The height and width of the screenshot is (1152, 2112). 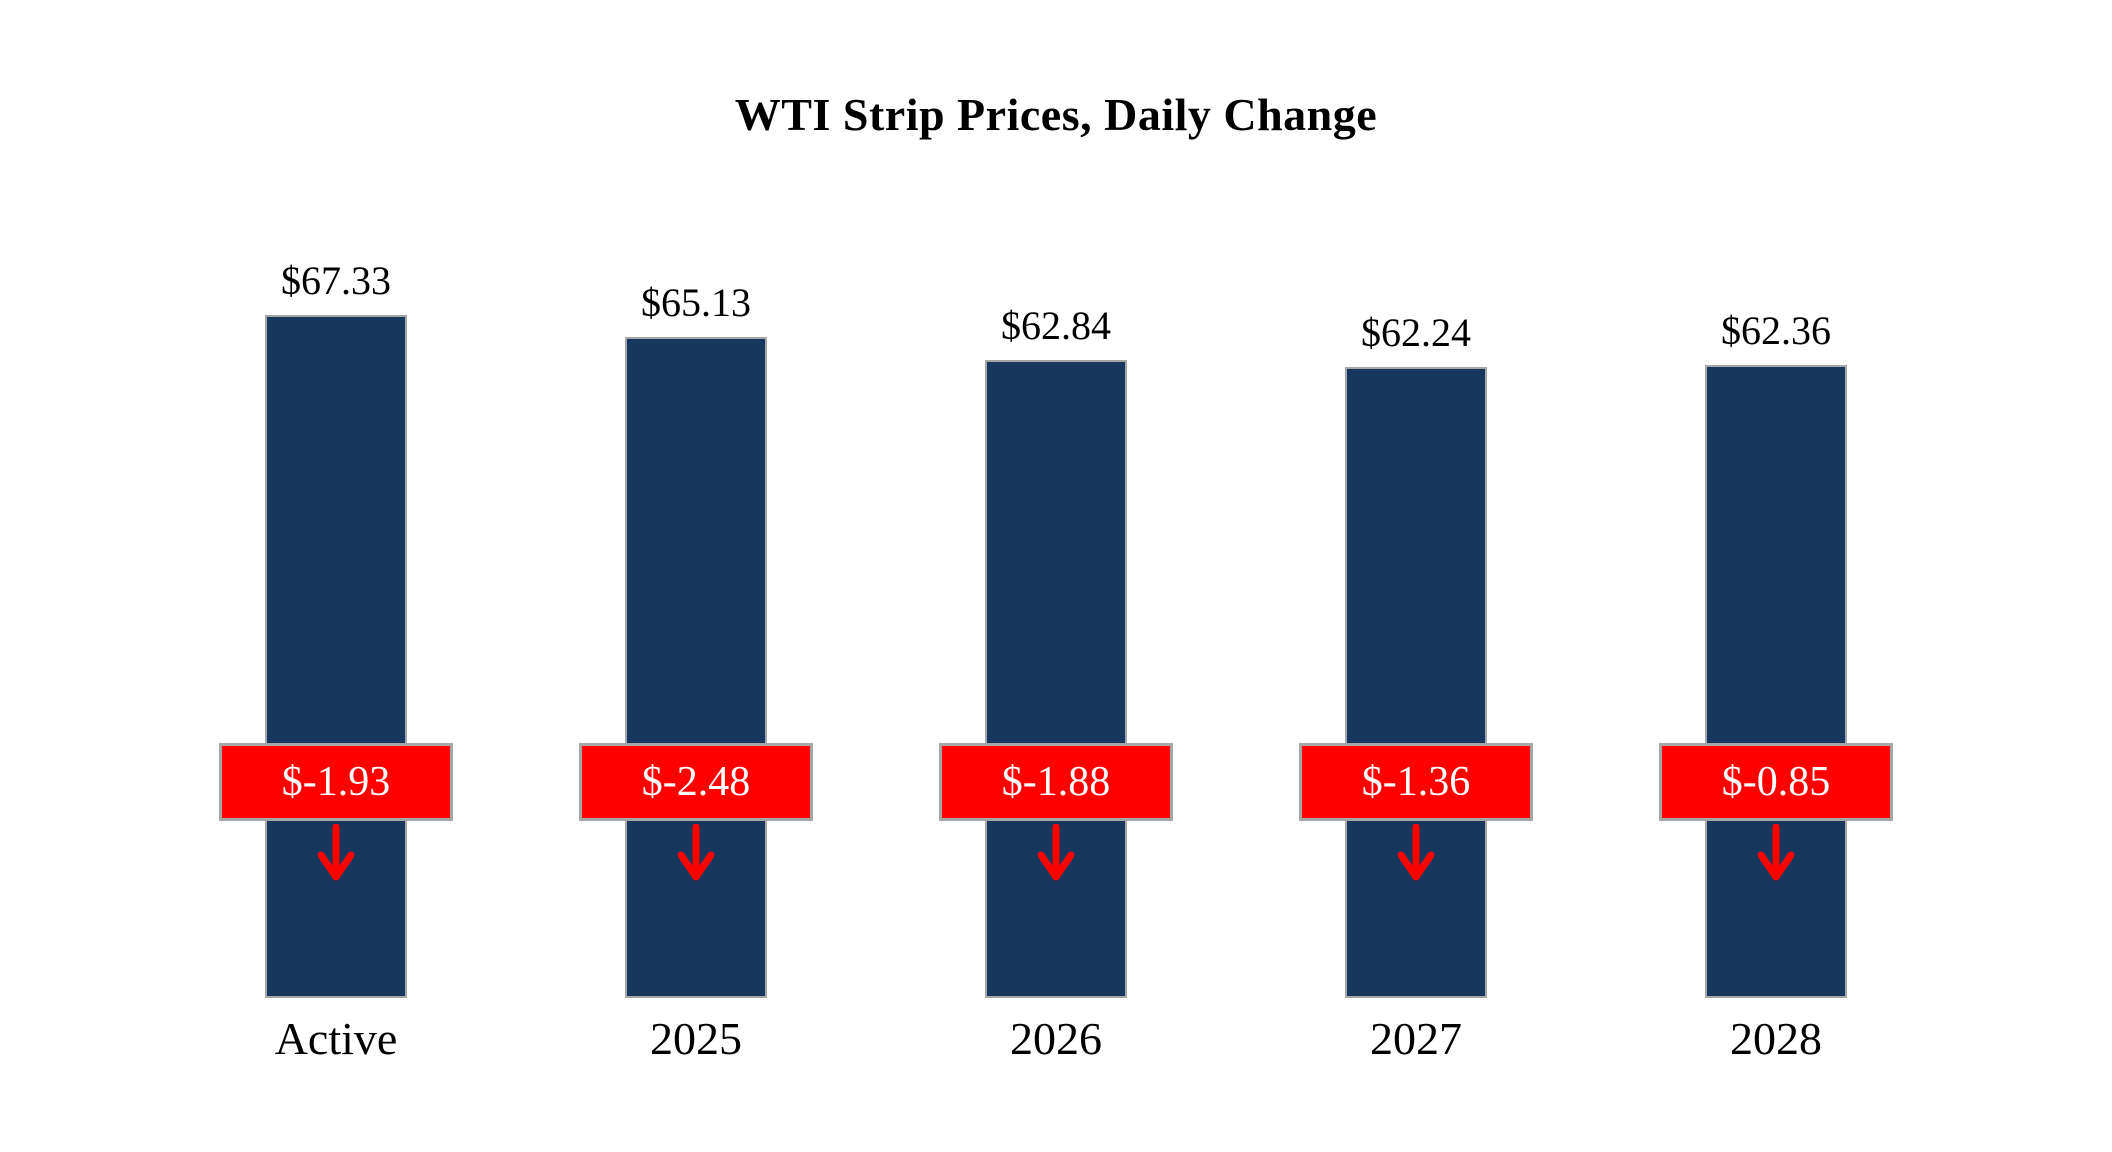 What do you see at coordinates (336, 280) in the screenshot?
I see `bar-value-label: $67.33` at bounding box center [336, 280].